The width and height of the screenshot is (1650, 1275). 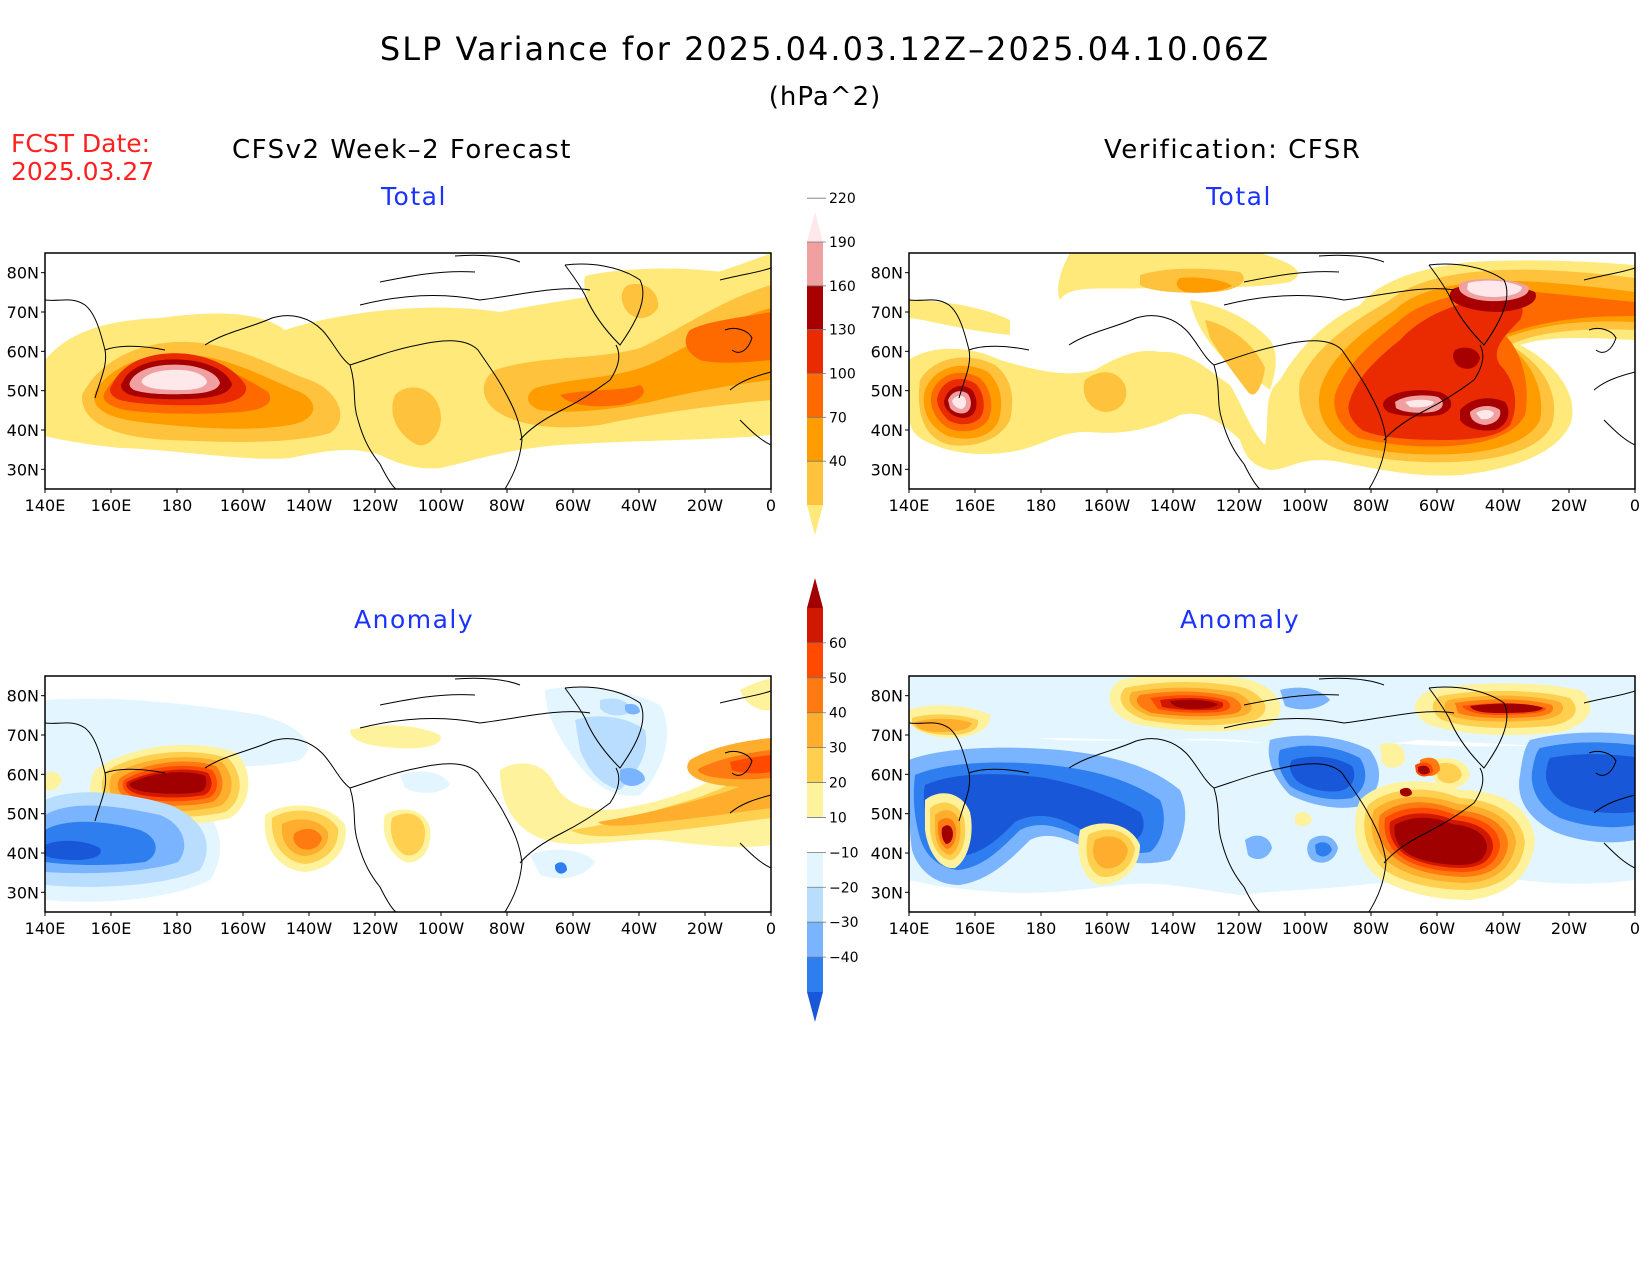 I want to click on anomaly-colorbar-tick-label: 50, so click(x=838, y=679).